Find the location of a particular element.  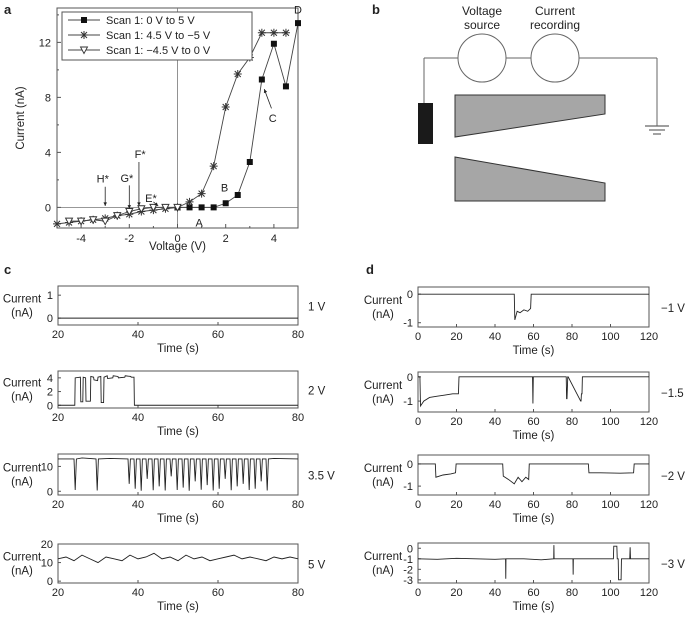

current-recording-circle is located at coordinates (555, 58).